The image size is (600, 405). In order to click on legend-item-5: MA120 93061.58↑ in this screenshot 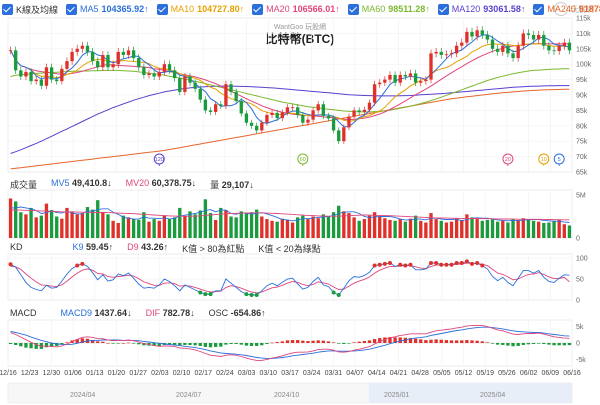, I will do `click(481, 9)`.